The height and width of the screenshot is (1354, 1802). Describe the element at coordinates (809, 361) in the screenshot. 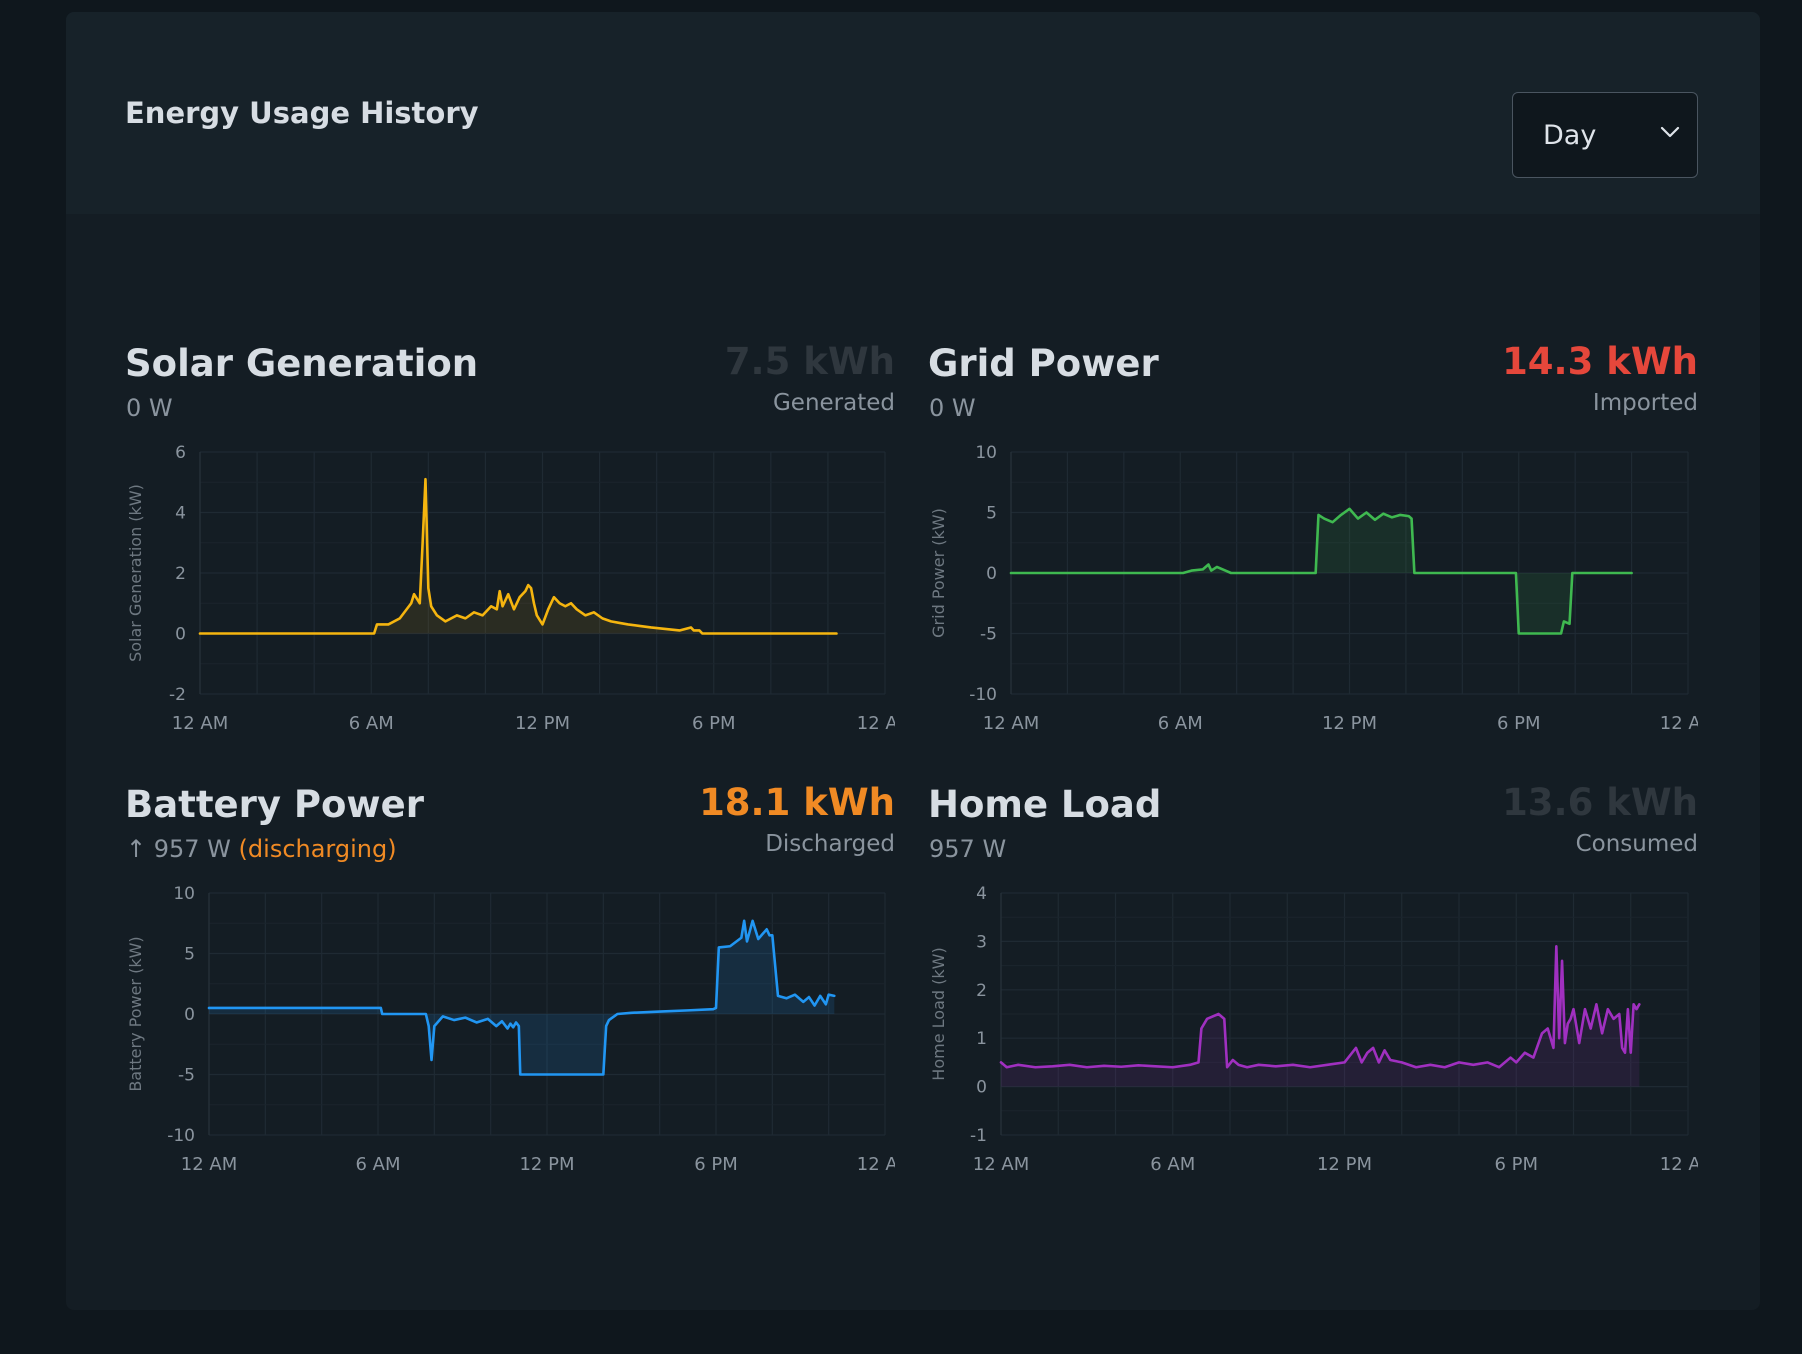

I see `total-energy: 7.5 kWh` at that location.